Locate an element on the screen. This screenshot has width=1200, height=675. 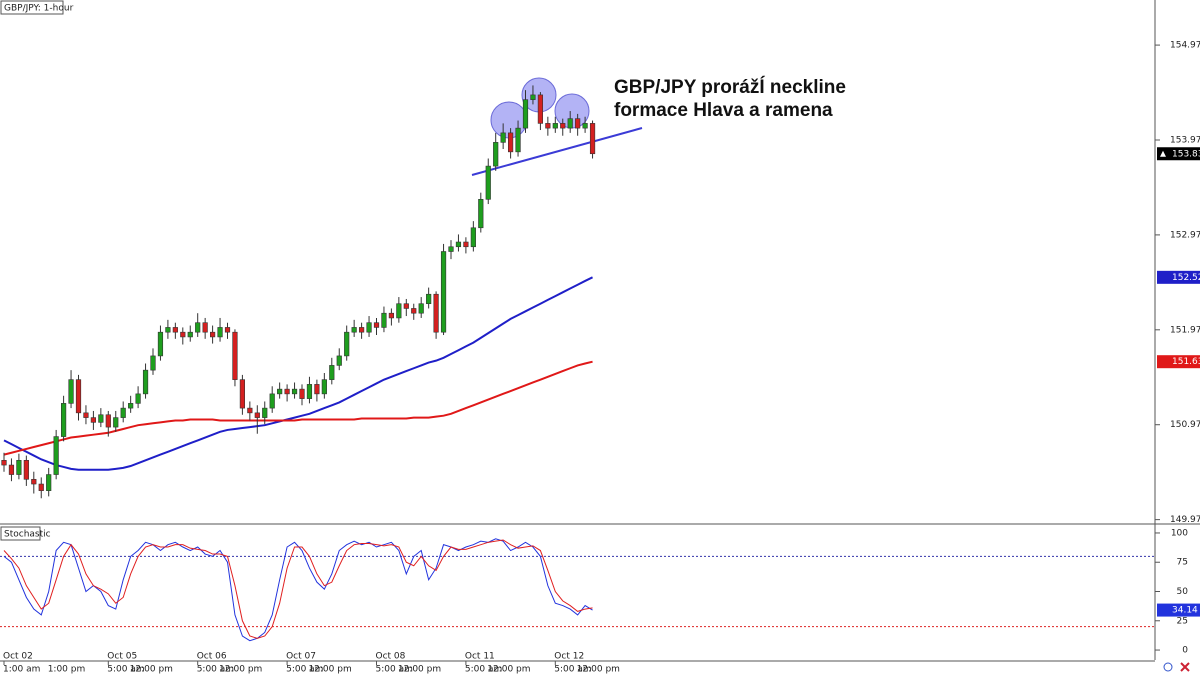
neckline is located at coordinates (557, 151).